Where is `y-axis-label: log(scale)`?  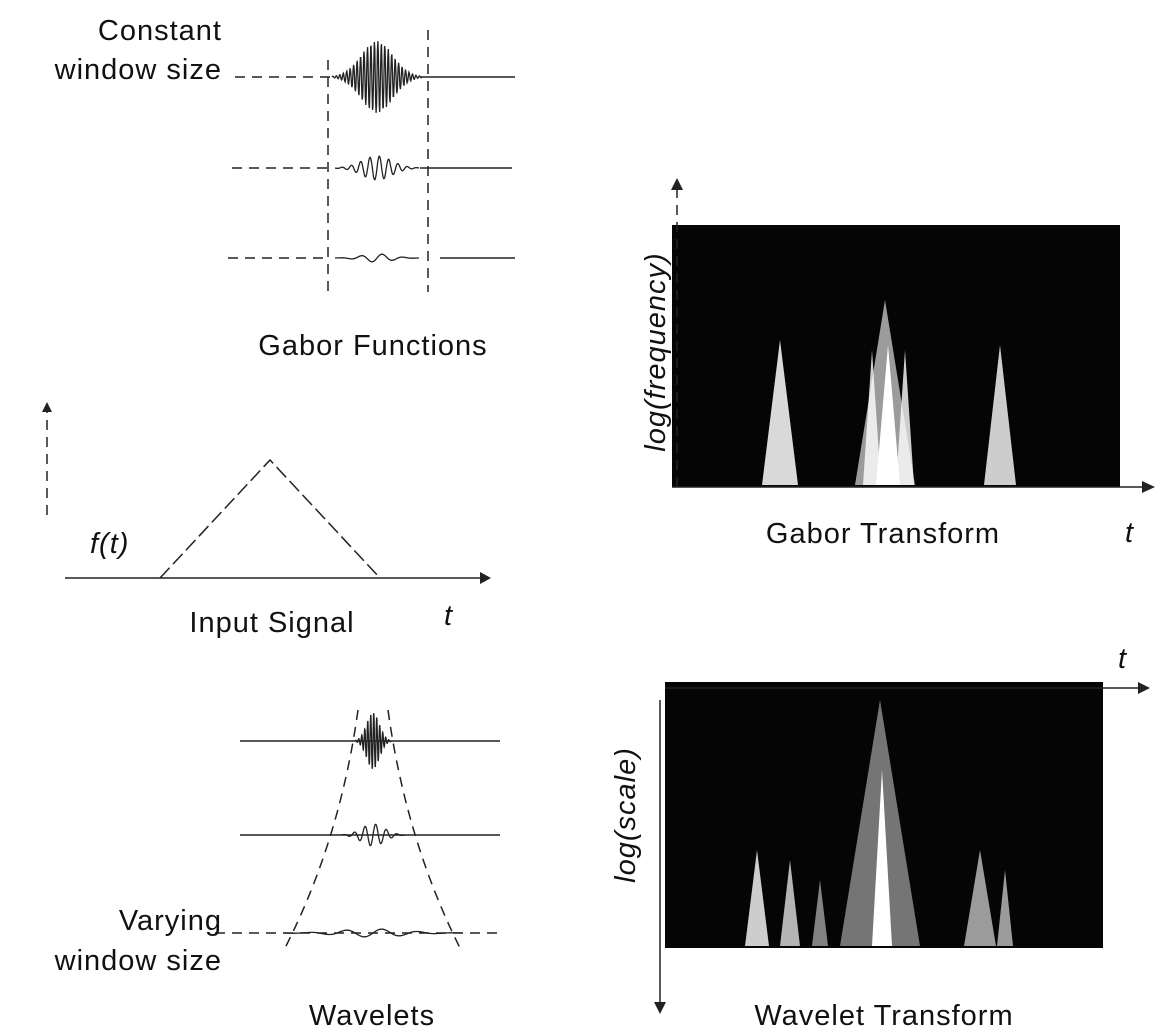 y-axis-label: log(scale) is located at coordinates (626, 815).